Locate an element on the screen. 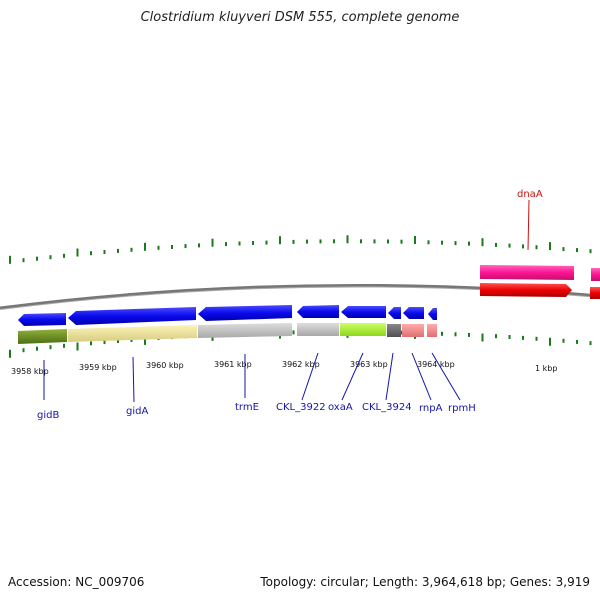 The image size is (600, 600). next-gene-block is located at coordinates (595, 274).